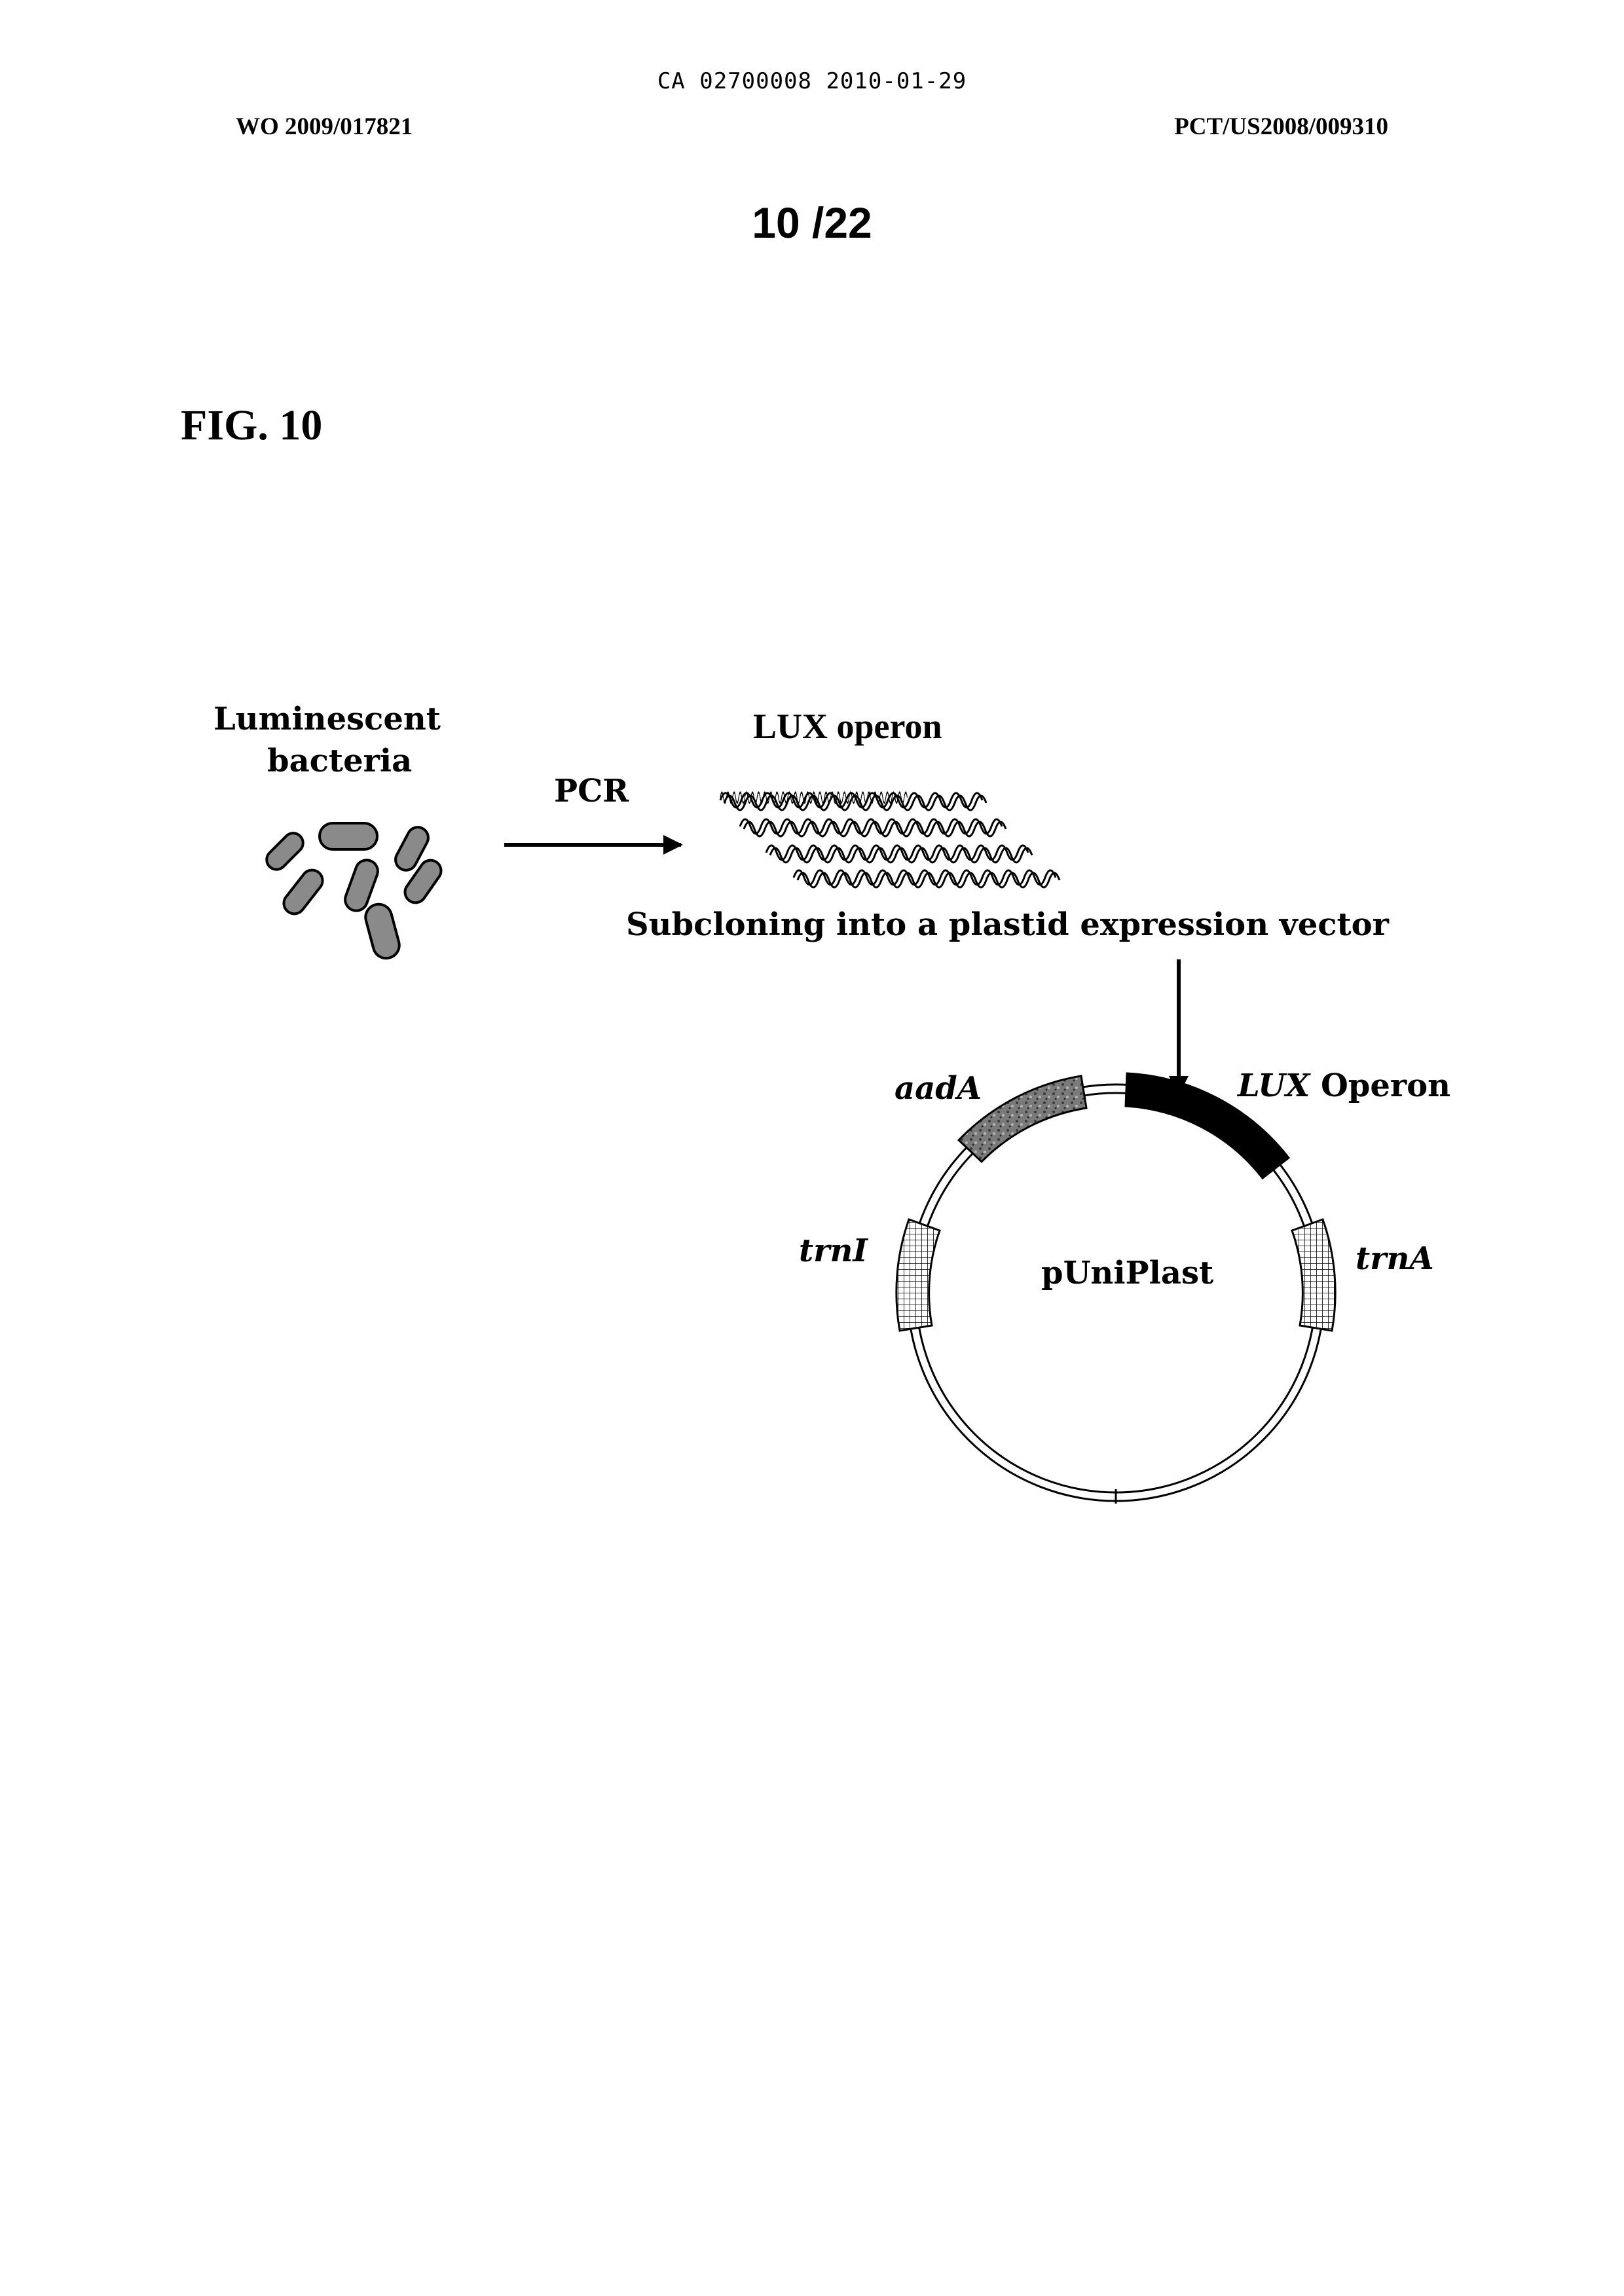 This screenshot has width=1624, height=2296. Describe the element at coordinates (1395, 1259) in the screenshot. I see `trna-label: trnA` at that location.